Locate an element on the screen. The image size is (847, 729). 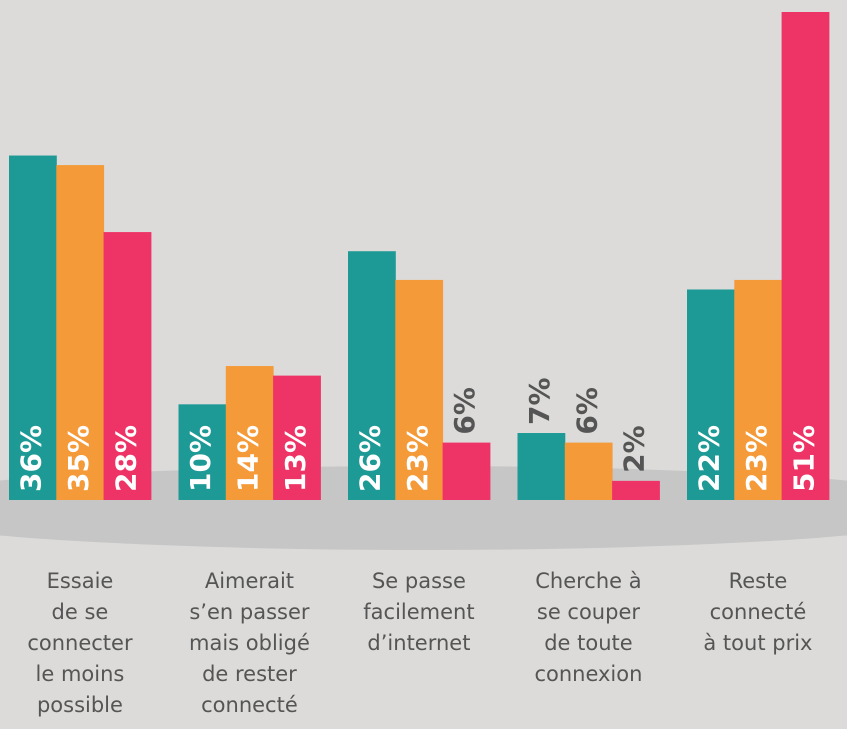
value-label: 22% is located at coordinates (709, 458).